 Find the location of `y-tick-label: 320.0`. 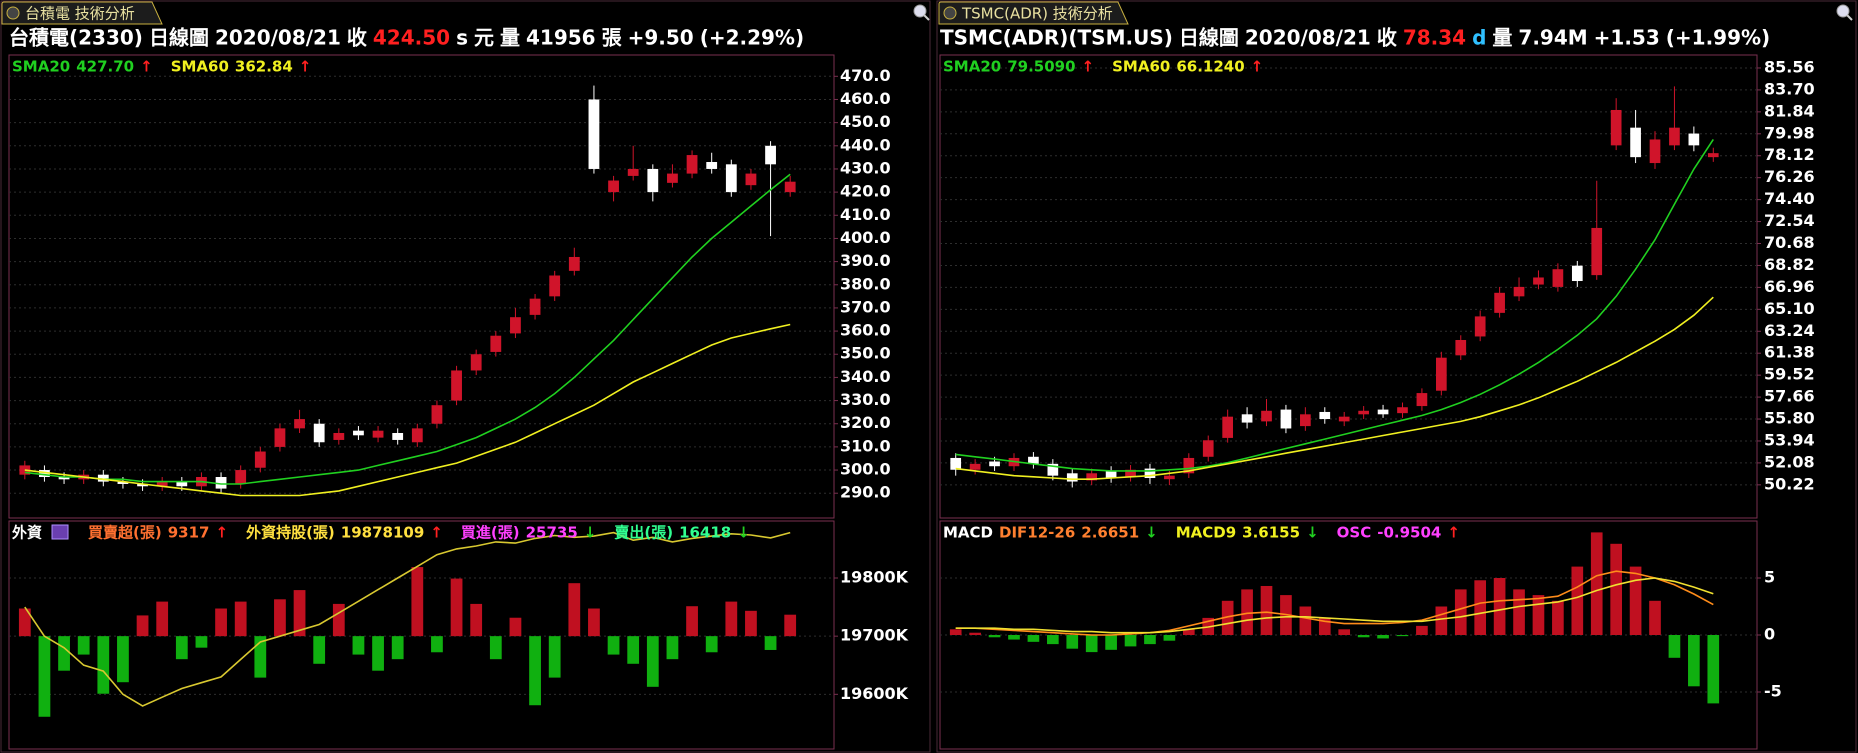

y-tick-label: 320.0 is located at coordinates (865, 422).